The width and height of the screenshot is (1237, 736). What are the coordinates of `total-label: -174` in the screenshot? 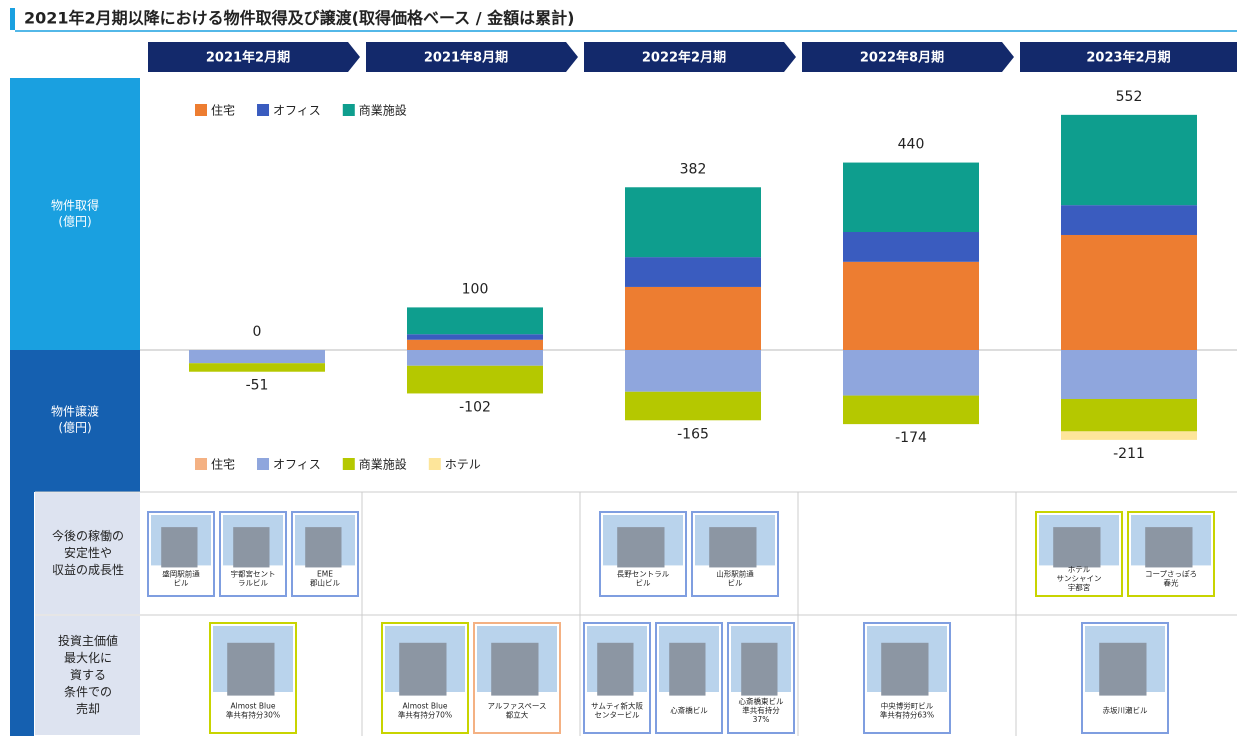 It's located at (911, 438).